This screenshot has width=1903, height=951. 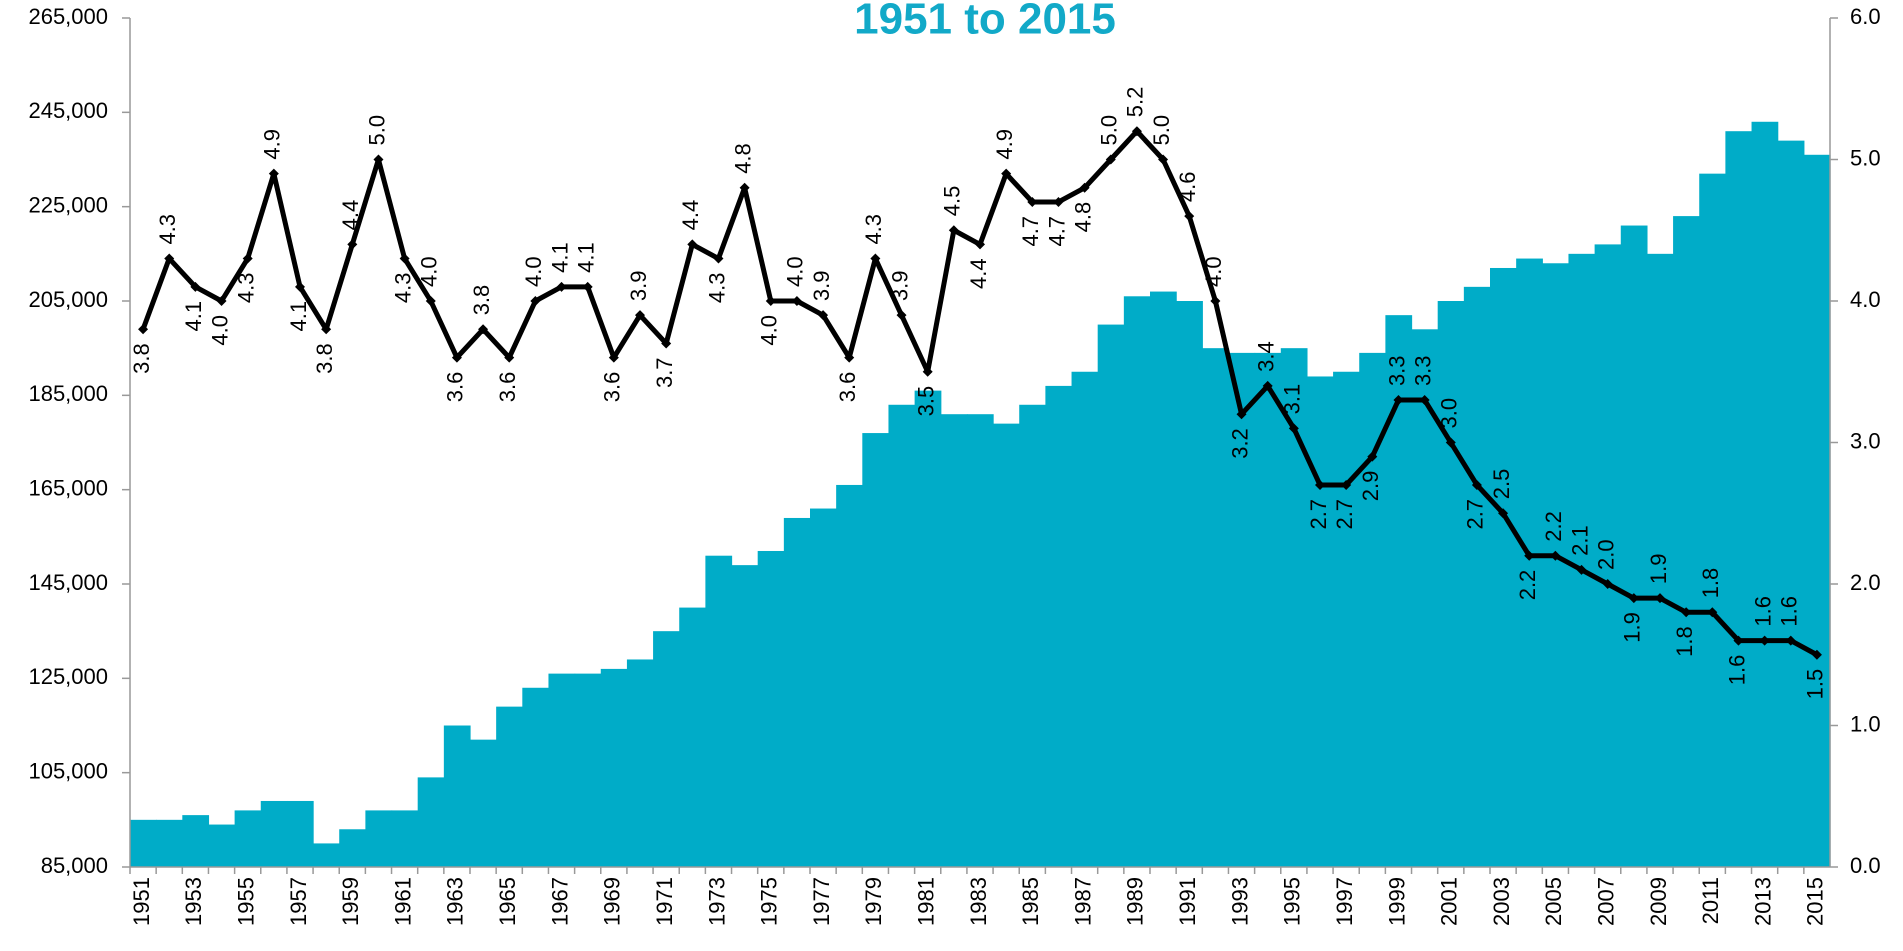 What do you see at coordinates (68, 16) in the screenshot?
I see `y-tick-label: 265,000` at bounding box center [68, 16].